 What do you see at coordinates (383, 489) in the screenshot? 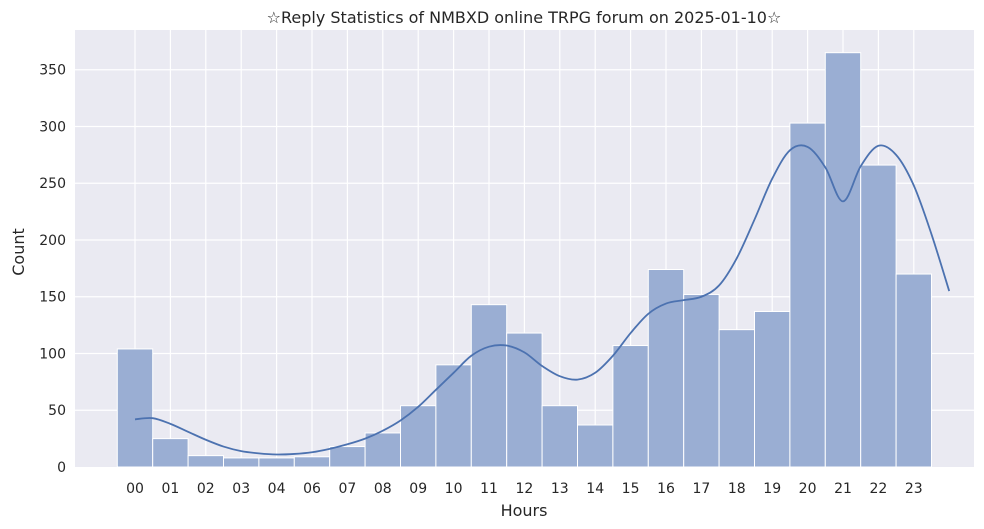
I see `x-tick-label: 08` at bounding box center [383, 489].